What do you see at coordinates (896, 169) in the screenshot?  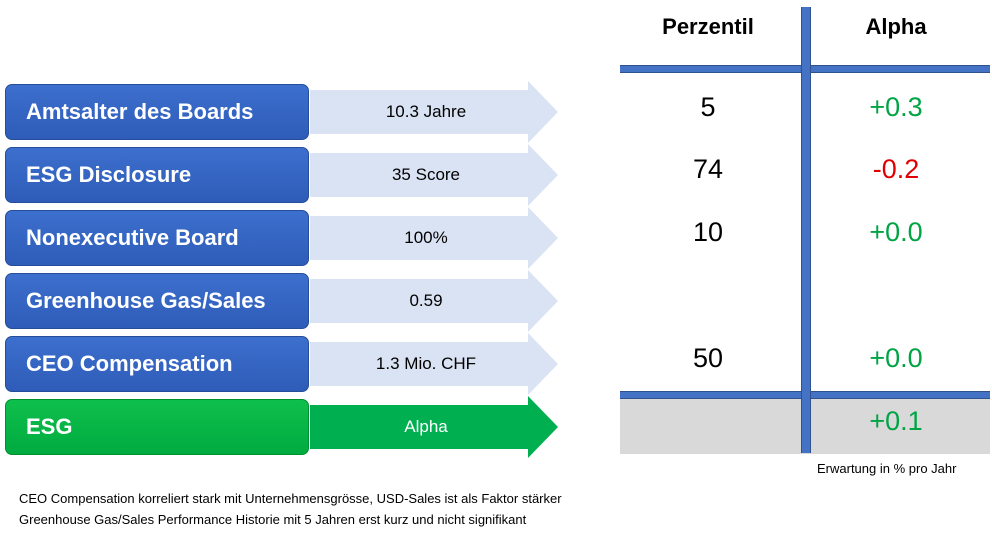 I see `alpha-esg-disclosure: -0.2` at bounding box center [896, 169].